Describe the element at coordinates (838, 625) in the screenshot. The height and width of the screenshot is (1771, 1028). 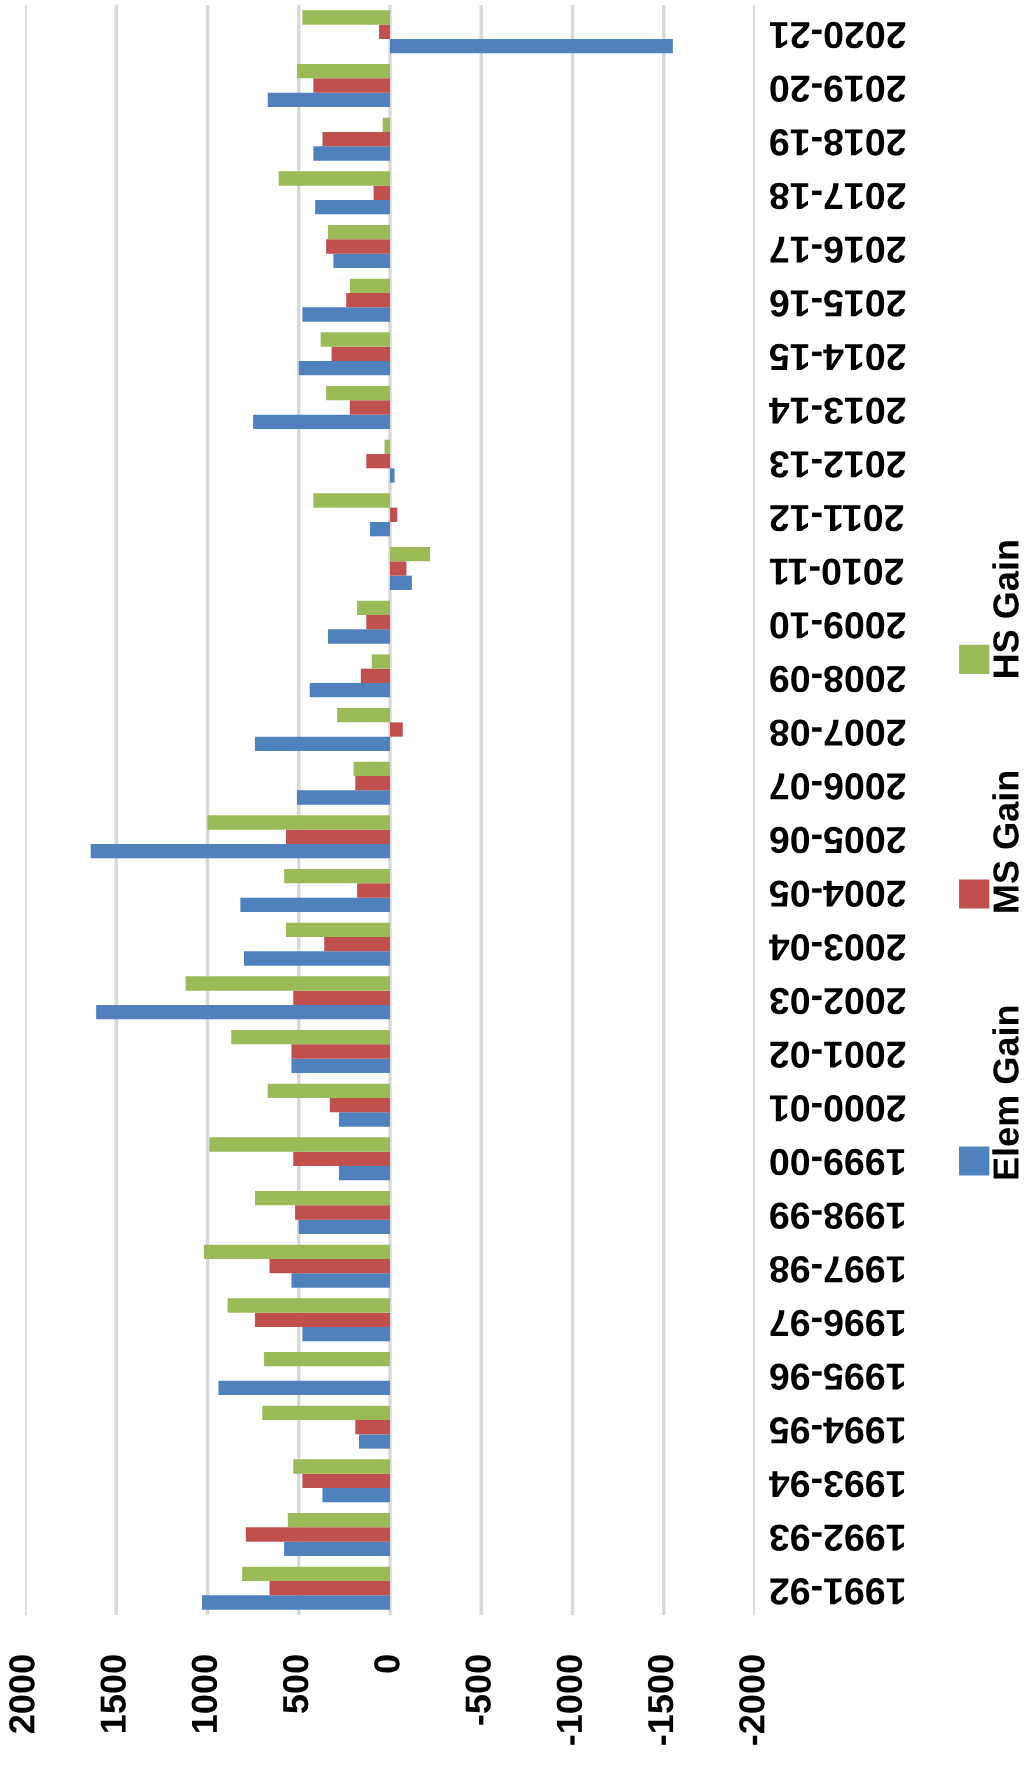
I see `y-tick-label: 2009-10` at that location.